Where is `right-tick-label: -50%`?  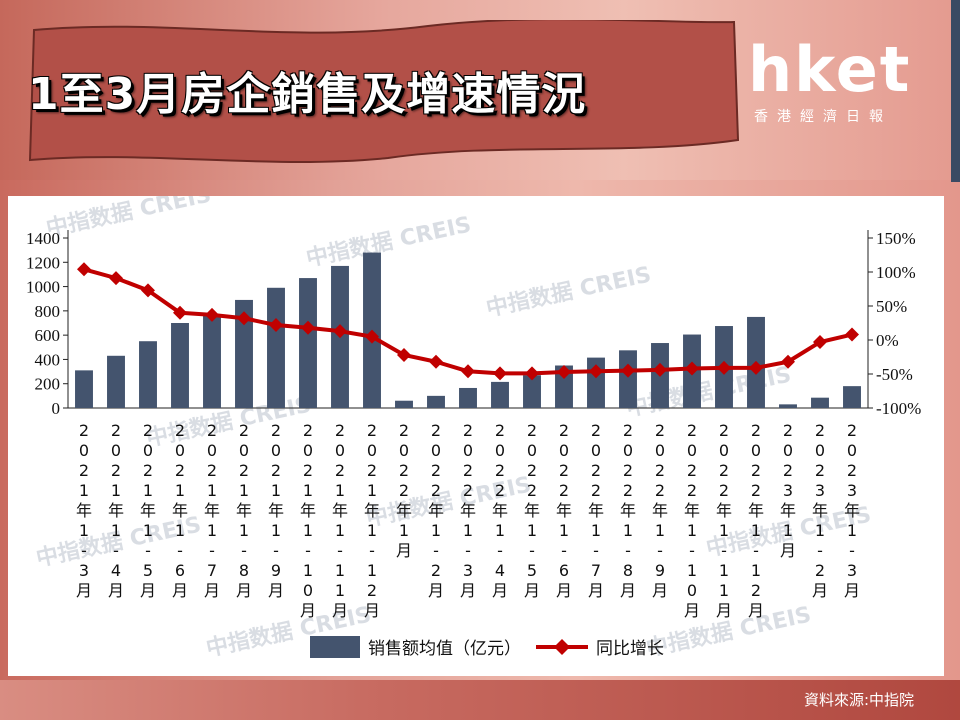
right-tick-label: -50% is located at coordinates (894, 374).